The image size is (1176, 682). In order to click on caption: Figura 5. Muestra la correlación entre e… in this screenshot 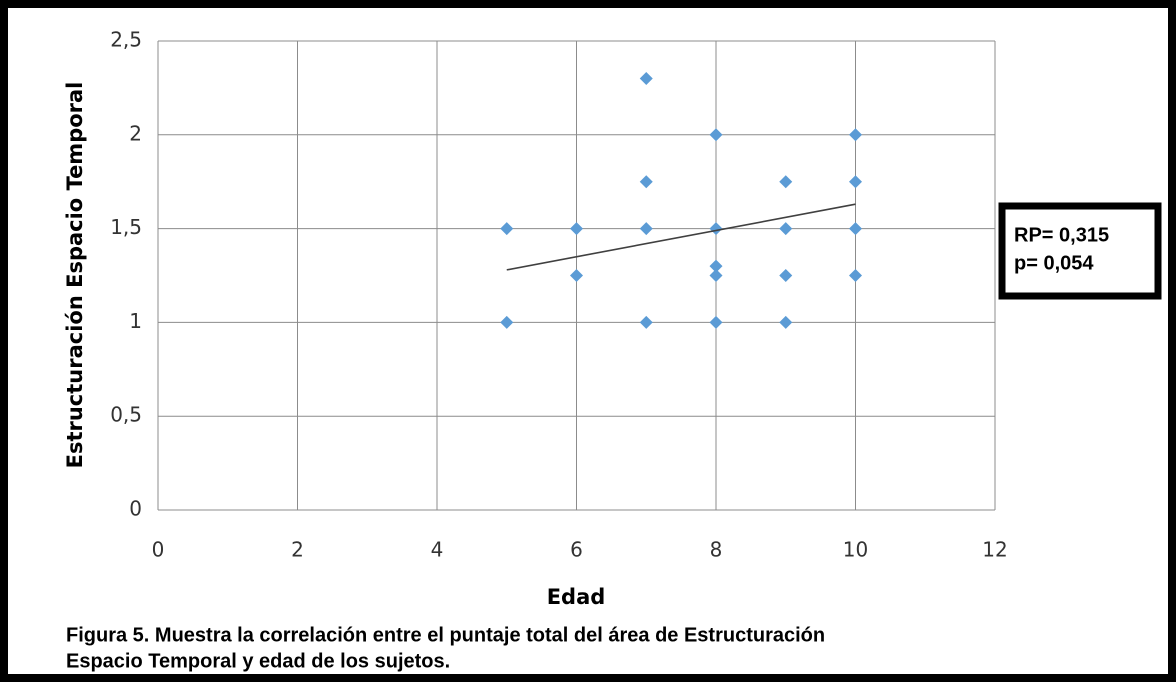, I will do `click(445, 635)`.